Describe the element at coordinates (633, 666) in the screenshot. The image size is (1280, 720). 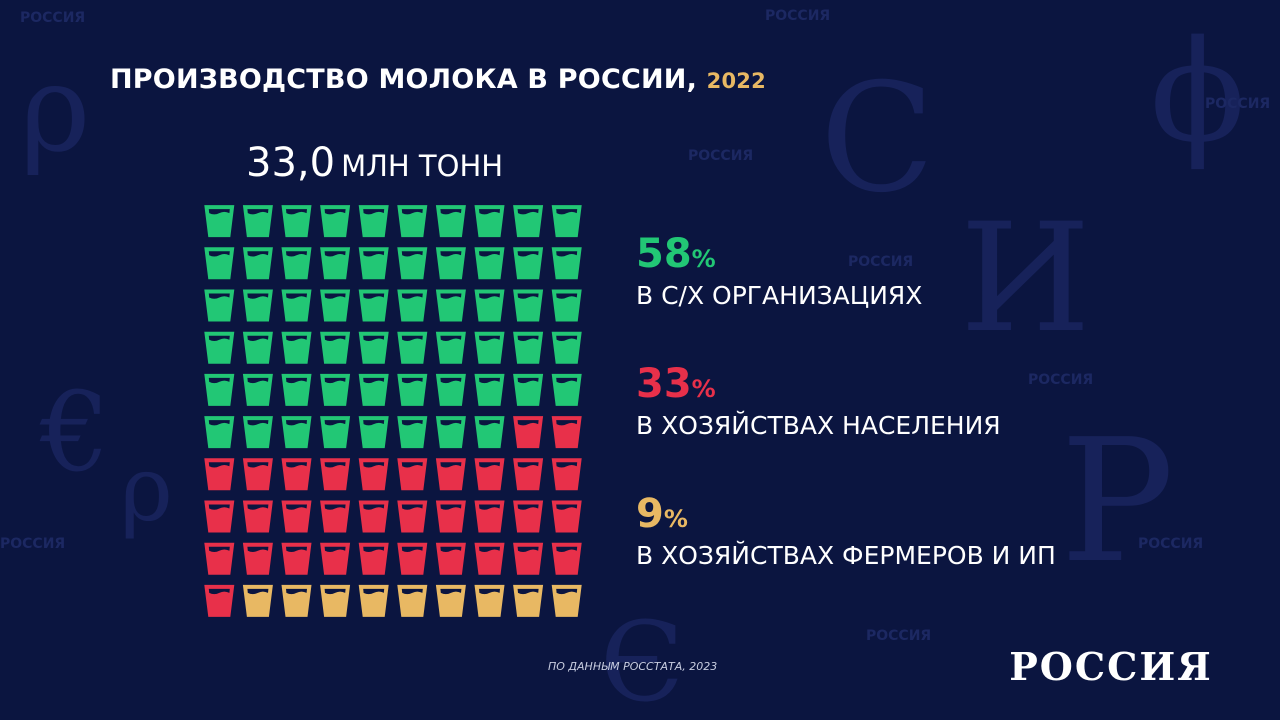
I see `source-note: ПО ДАННЫМ РОССТАТА, 2023` at that location.